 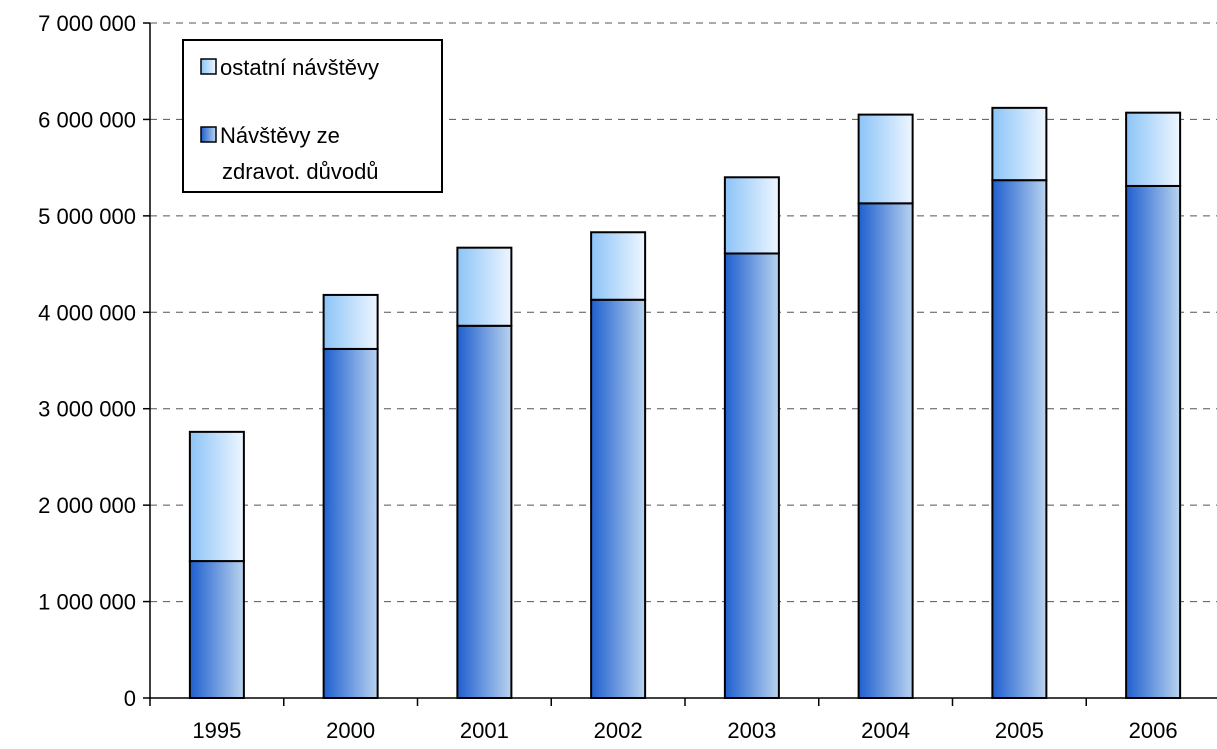 What do you see at coordinates (87, 312) in the screenshot?
I see `y-tick-label-4: 4 000 000` at bounding box center [87, 312].